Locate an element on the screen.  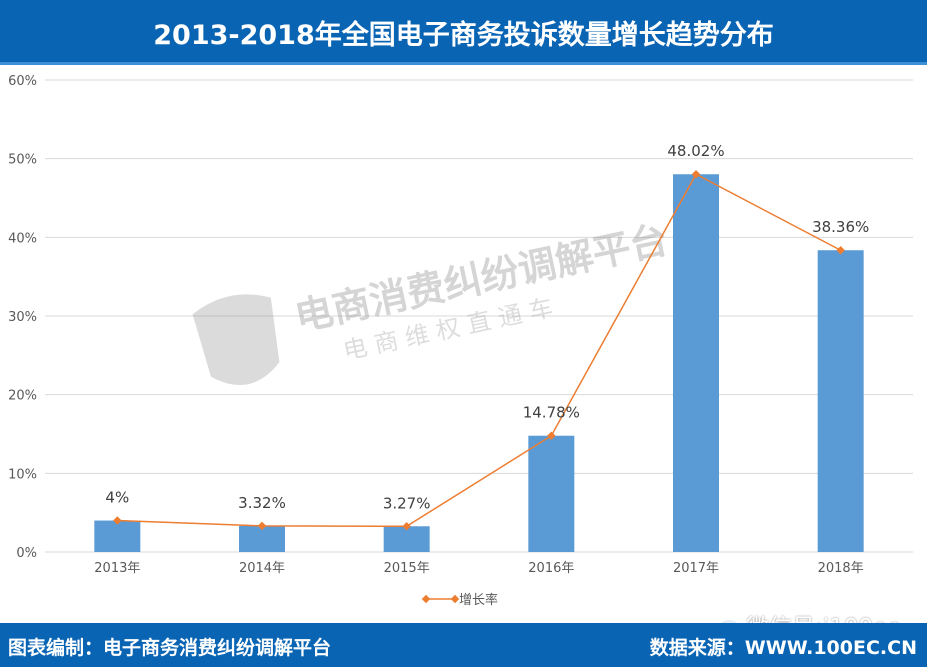
title-banner: 2013-2018年全国电子商务投诉数量增长趋势分布 is located at coordinates (463, 32).